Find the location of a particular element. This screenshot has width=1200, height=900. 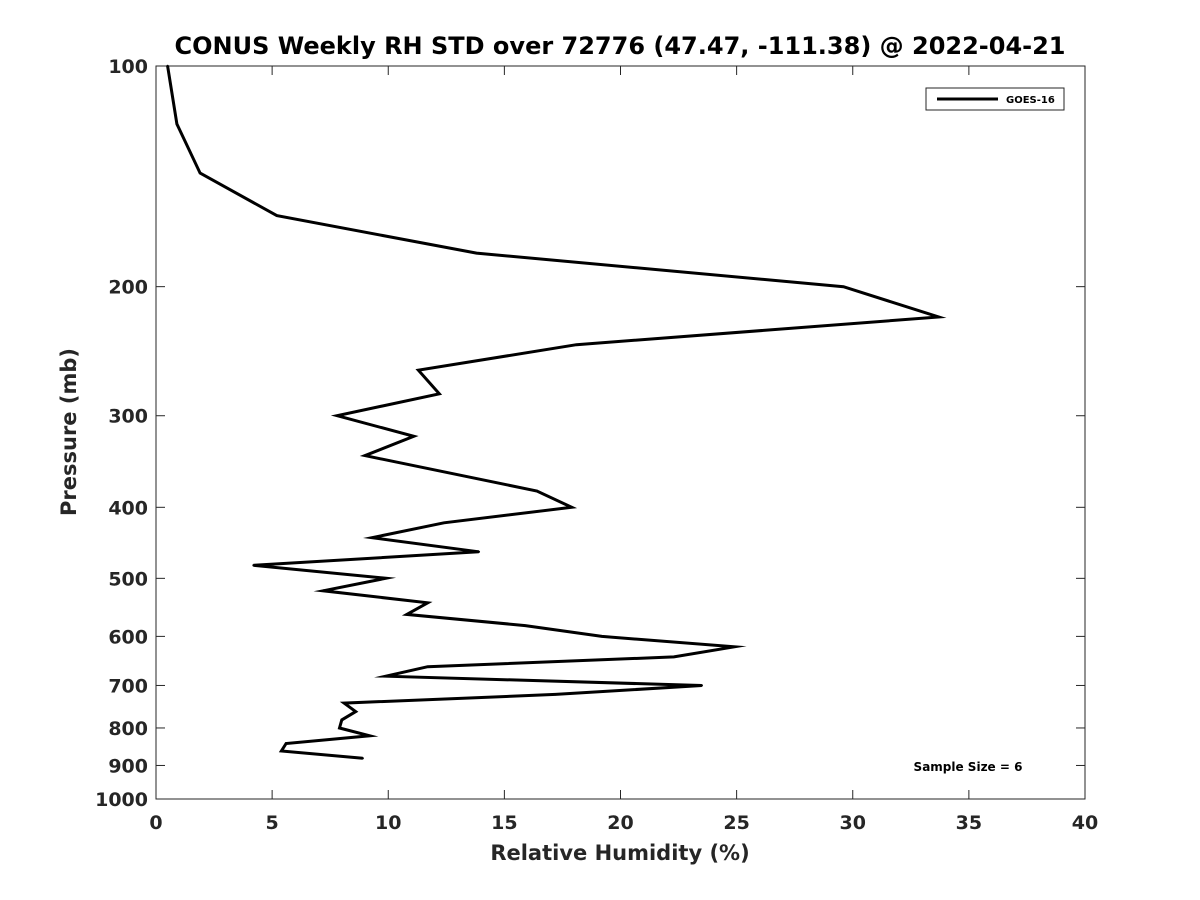

x-tick-label: 30 is located at coordinates (853, 823).